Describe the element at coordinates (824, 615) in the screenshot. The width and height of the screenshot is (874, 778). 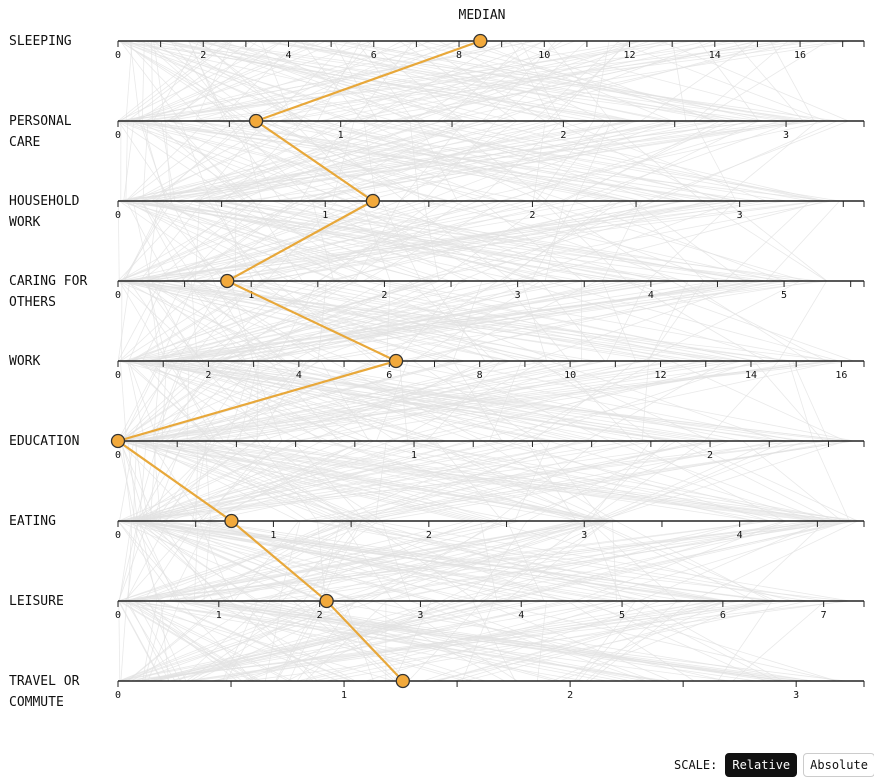
I see `tick-label: 7` at that location.